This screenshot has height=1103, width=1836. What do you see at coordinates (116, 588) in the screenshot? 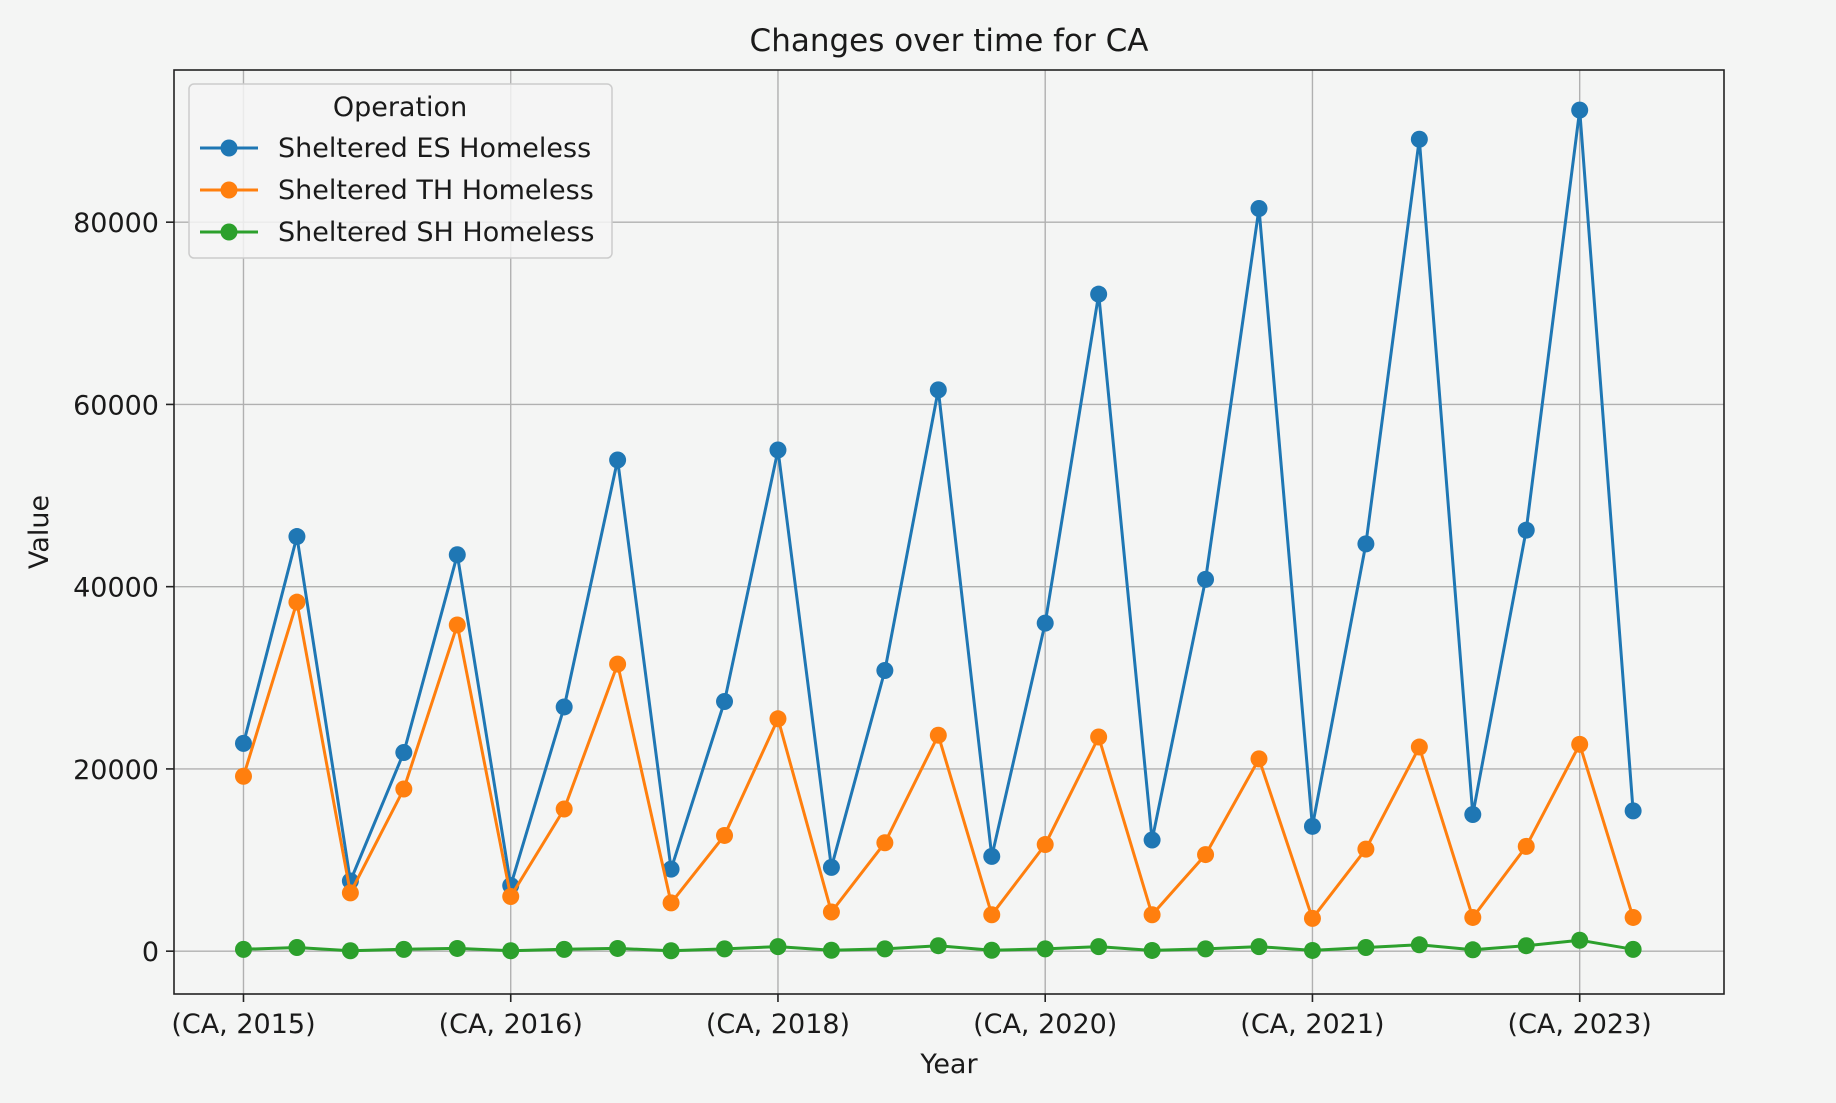
I see `y-tick-label: 40000` at bounding box center [116, 588].